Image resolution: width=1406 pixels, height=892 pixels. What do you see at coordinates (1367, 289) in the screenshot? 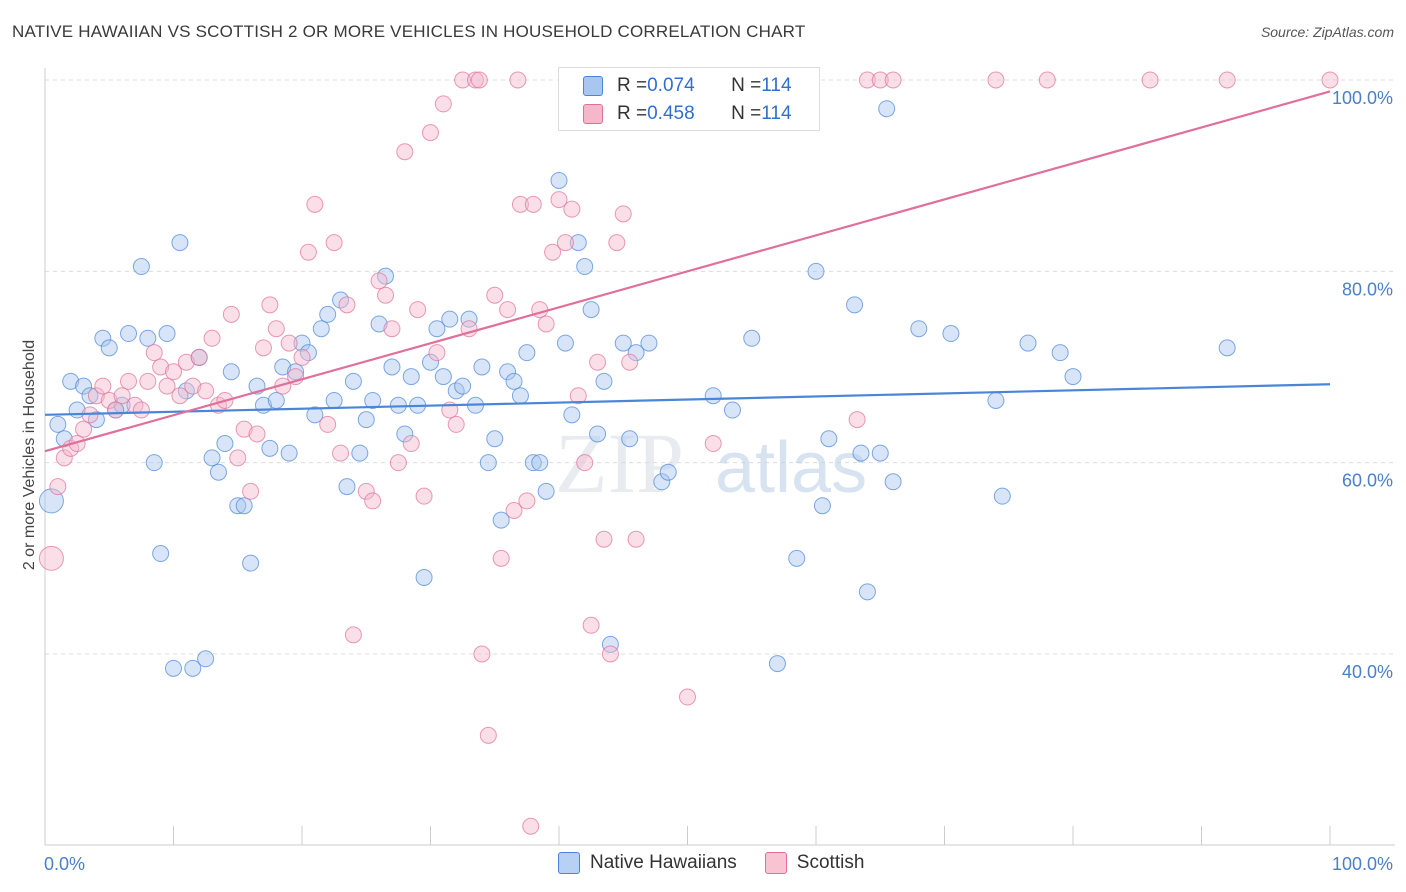
I see `y-tick-label: 80.0%` at bounding box center [1367, 289].